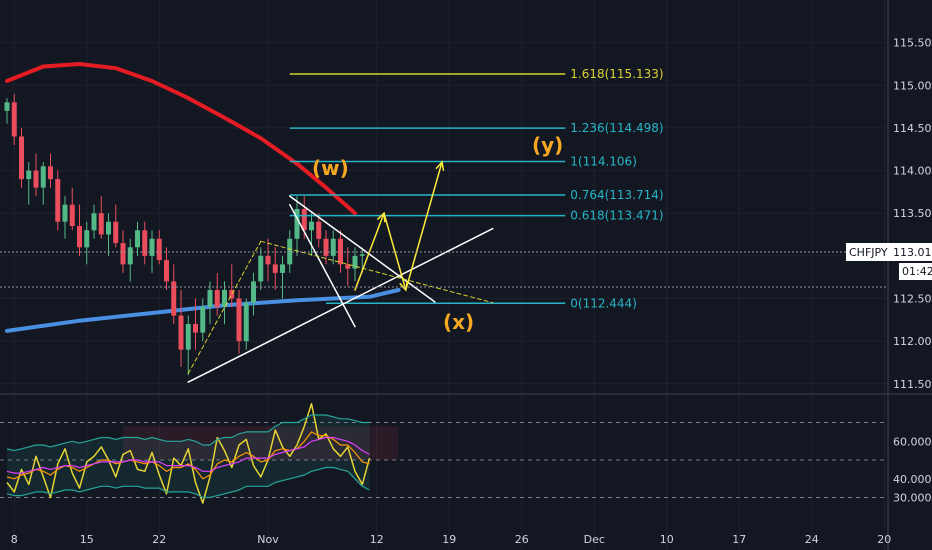 This screenshot has width=932, height=550. I want to click on time-tick-label: 17, so click(739, 539).